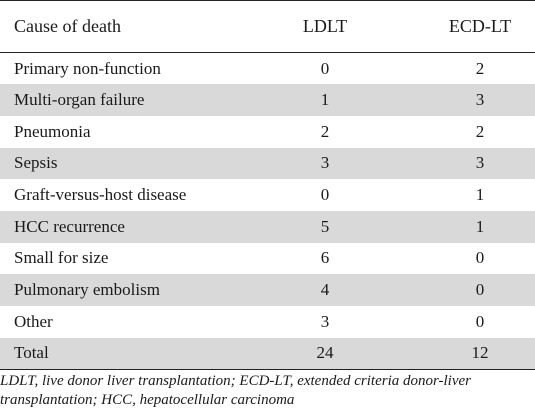 Image resolution: width=535 pixels, height=410 pixels. I want to click on table-row: Sepsis 3 3, so click(267, 163).